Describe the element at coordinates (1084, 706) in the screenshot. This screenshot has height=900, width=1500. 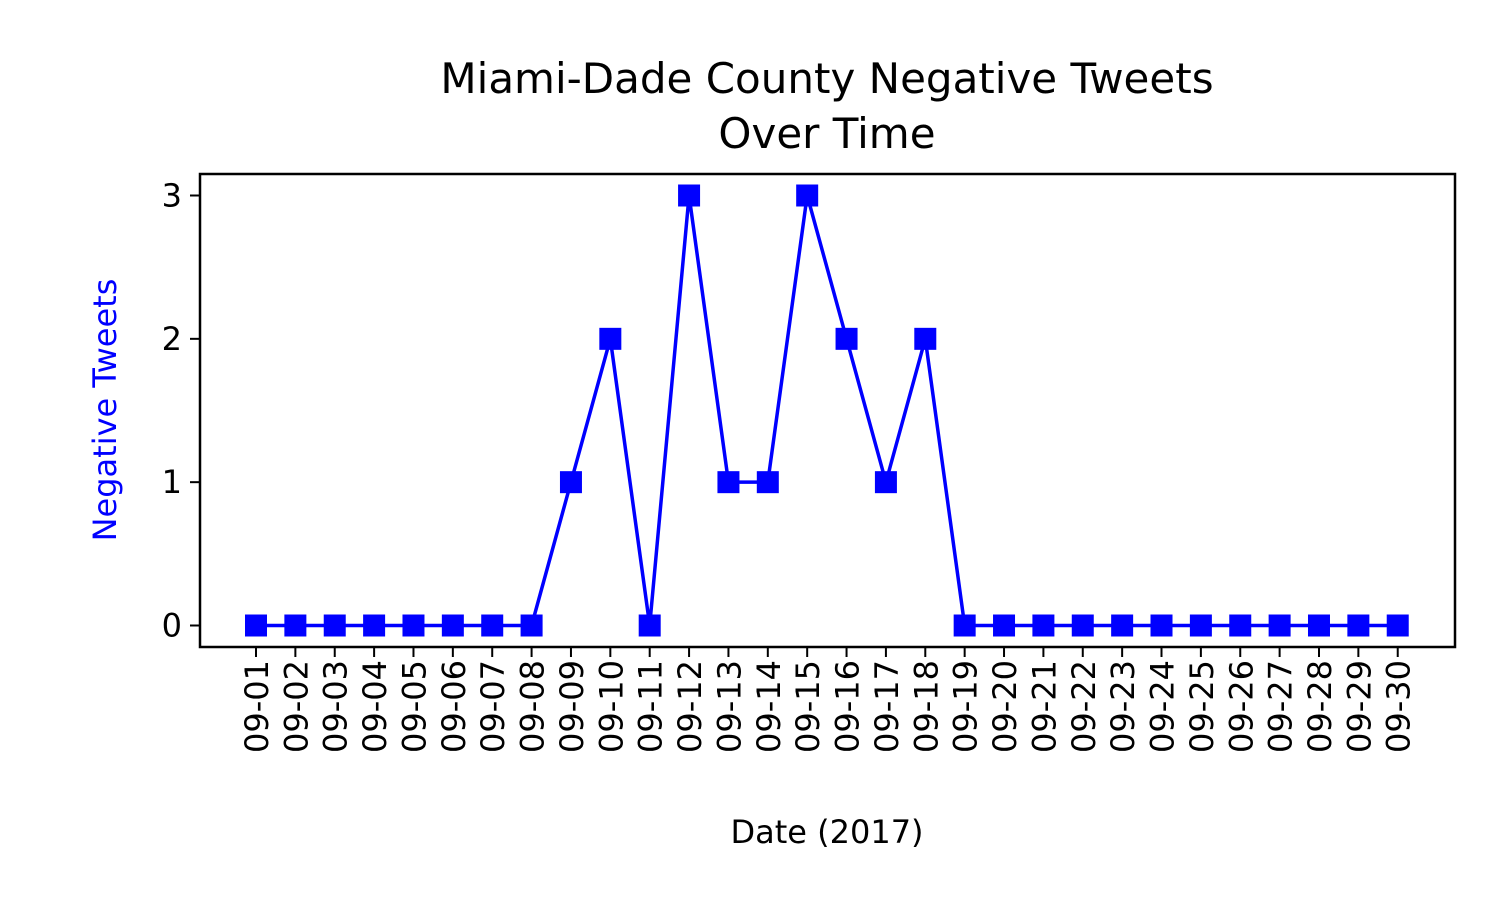
I see `x-tick-label: 09-22` at that location.